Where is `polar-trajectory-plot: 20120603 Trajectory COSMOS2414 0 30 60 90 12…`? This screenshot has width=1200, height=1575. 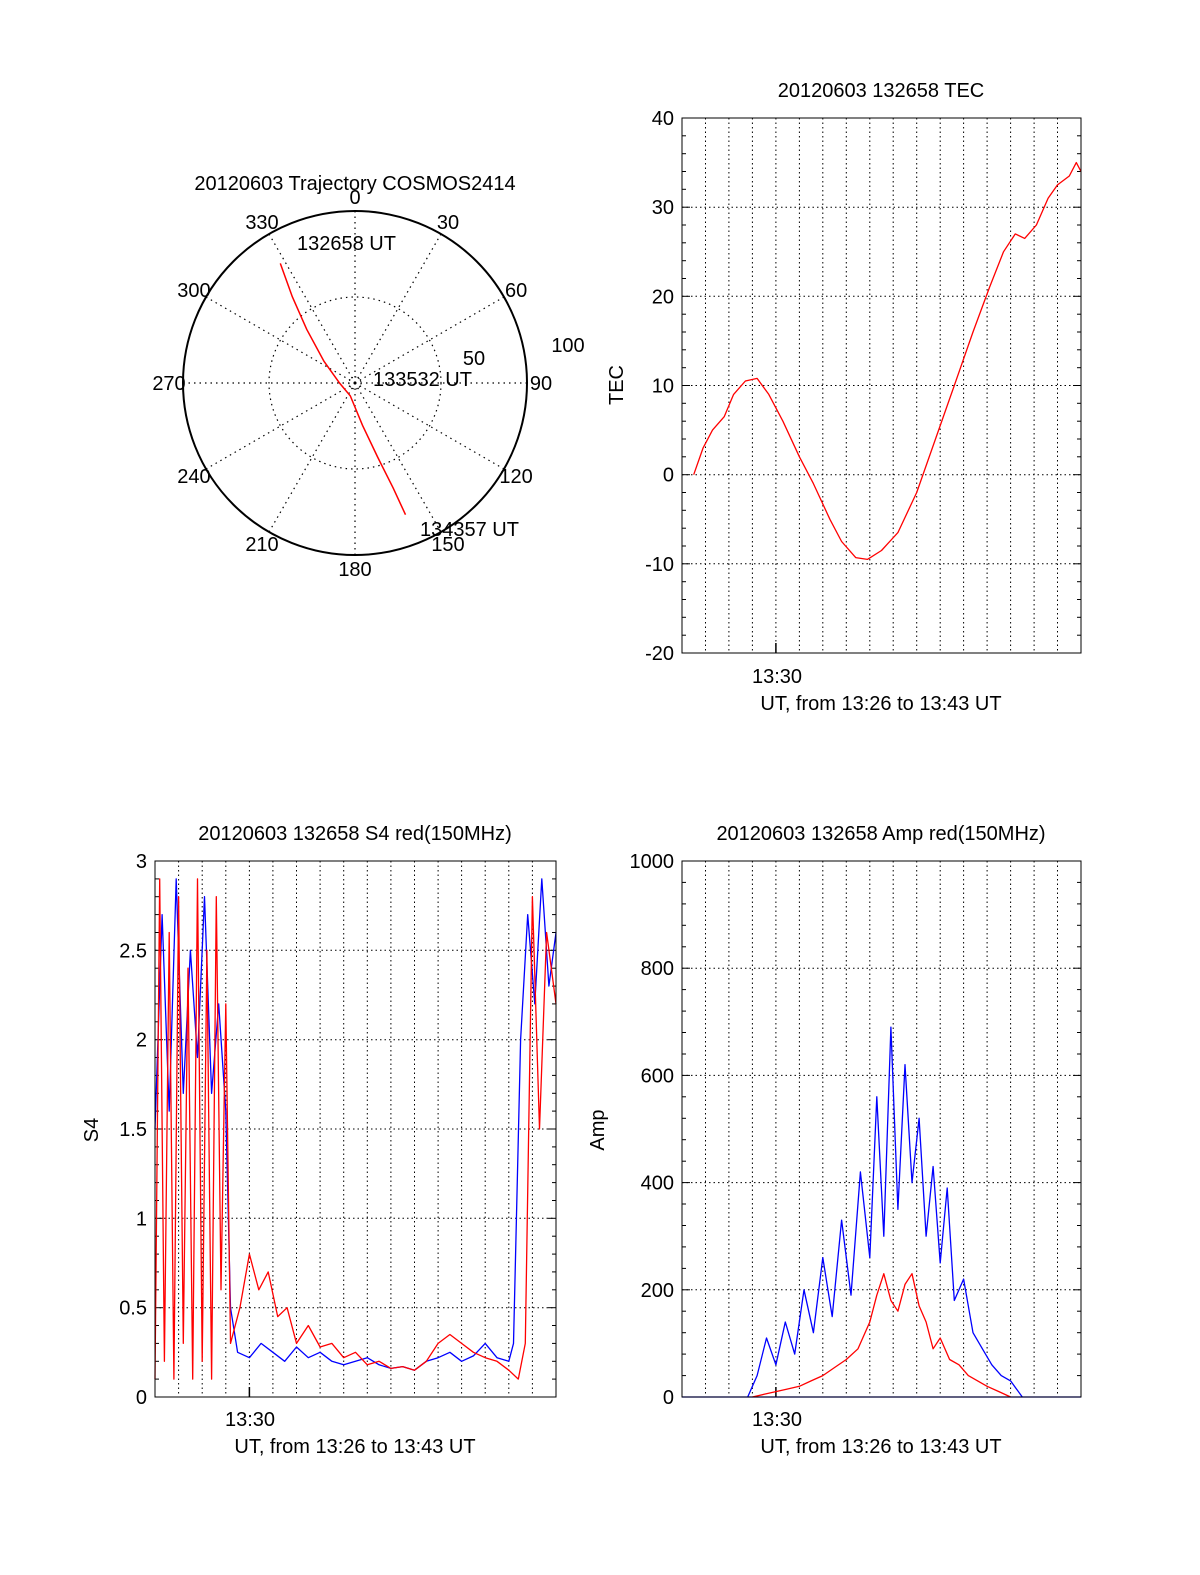 polar-trajectory-plot: 20120603 Trajectory COSMOS2414 0 30 60 90 12… is located at coordinates (368, 377).